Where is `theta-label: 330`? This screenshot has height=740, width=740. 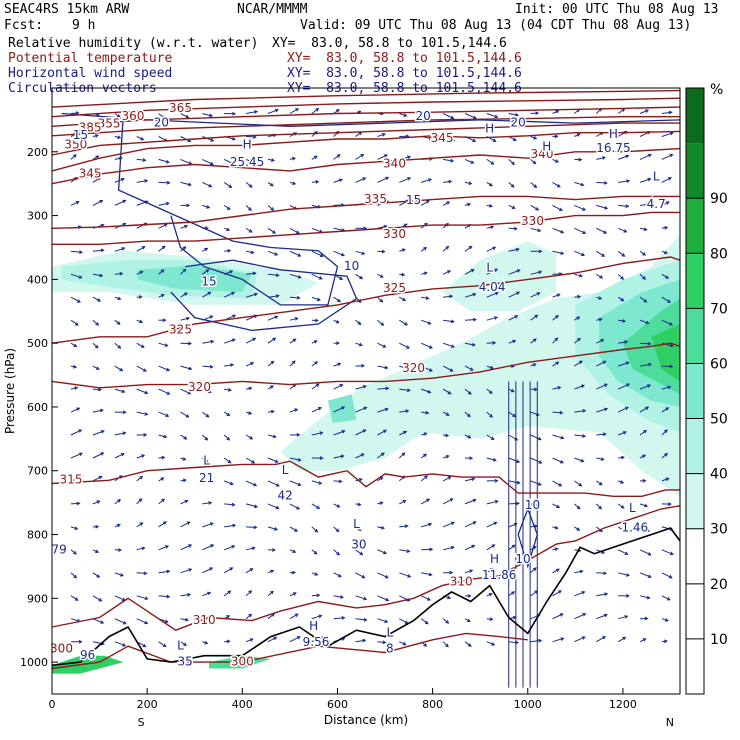
theta-label: 330 is located at coordinates (394, 234).